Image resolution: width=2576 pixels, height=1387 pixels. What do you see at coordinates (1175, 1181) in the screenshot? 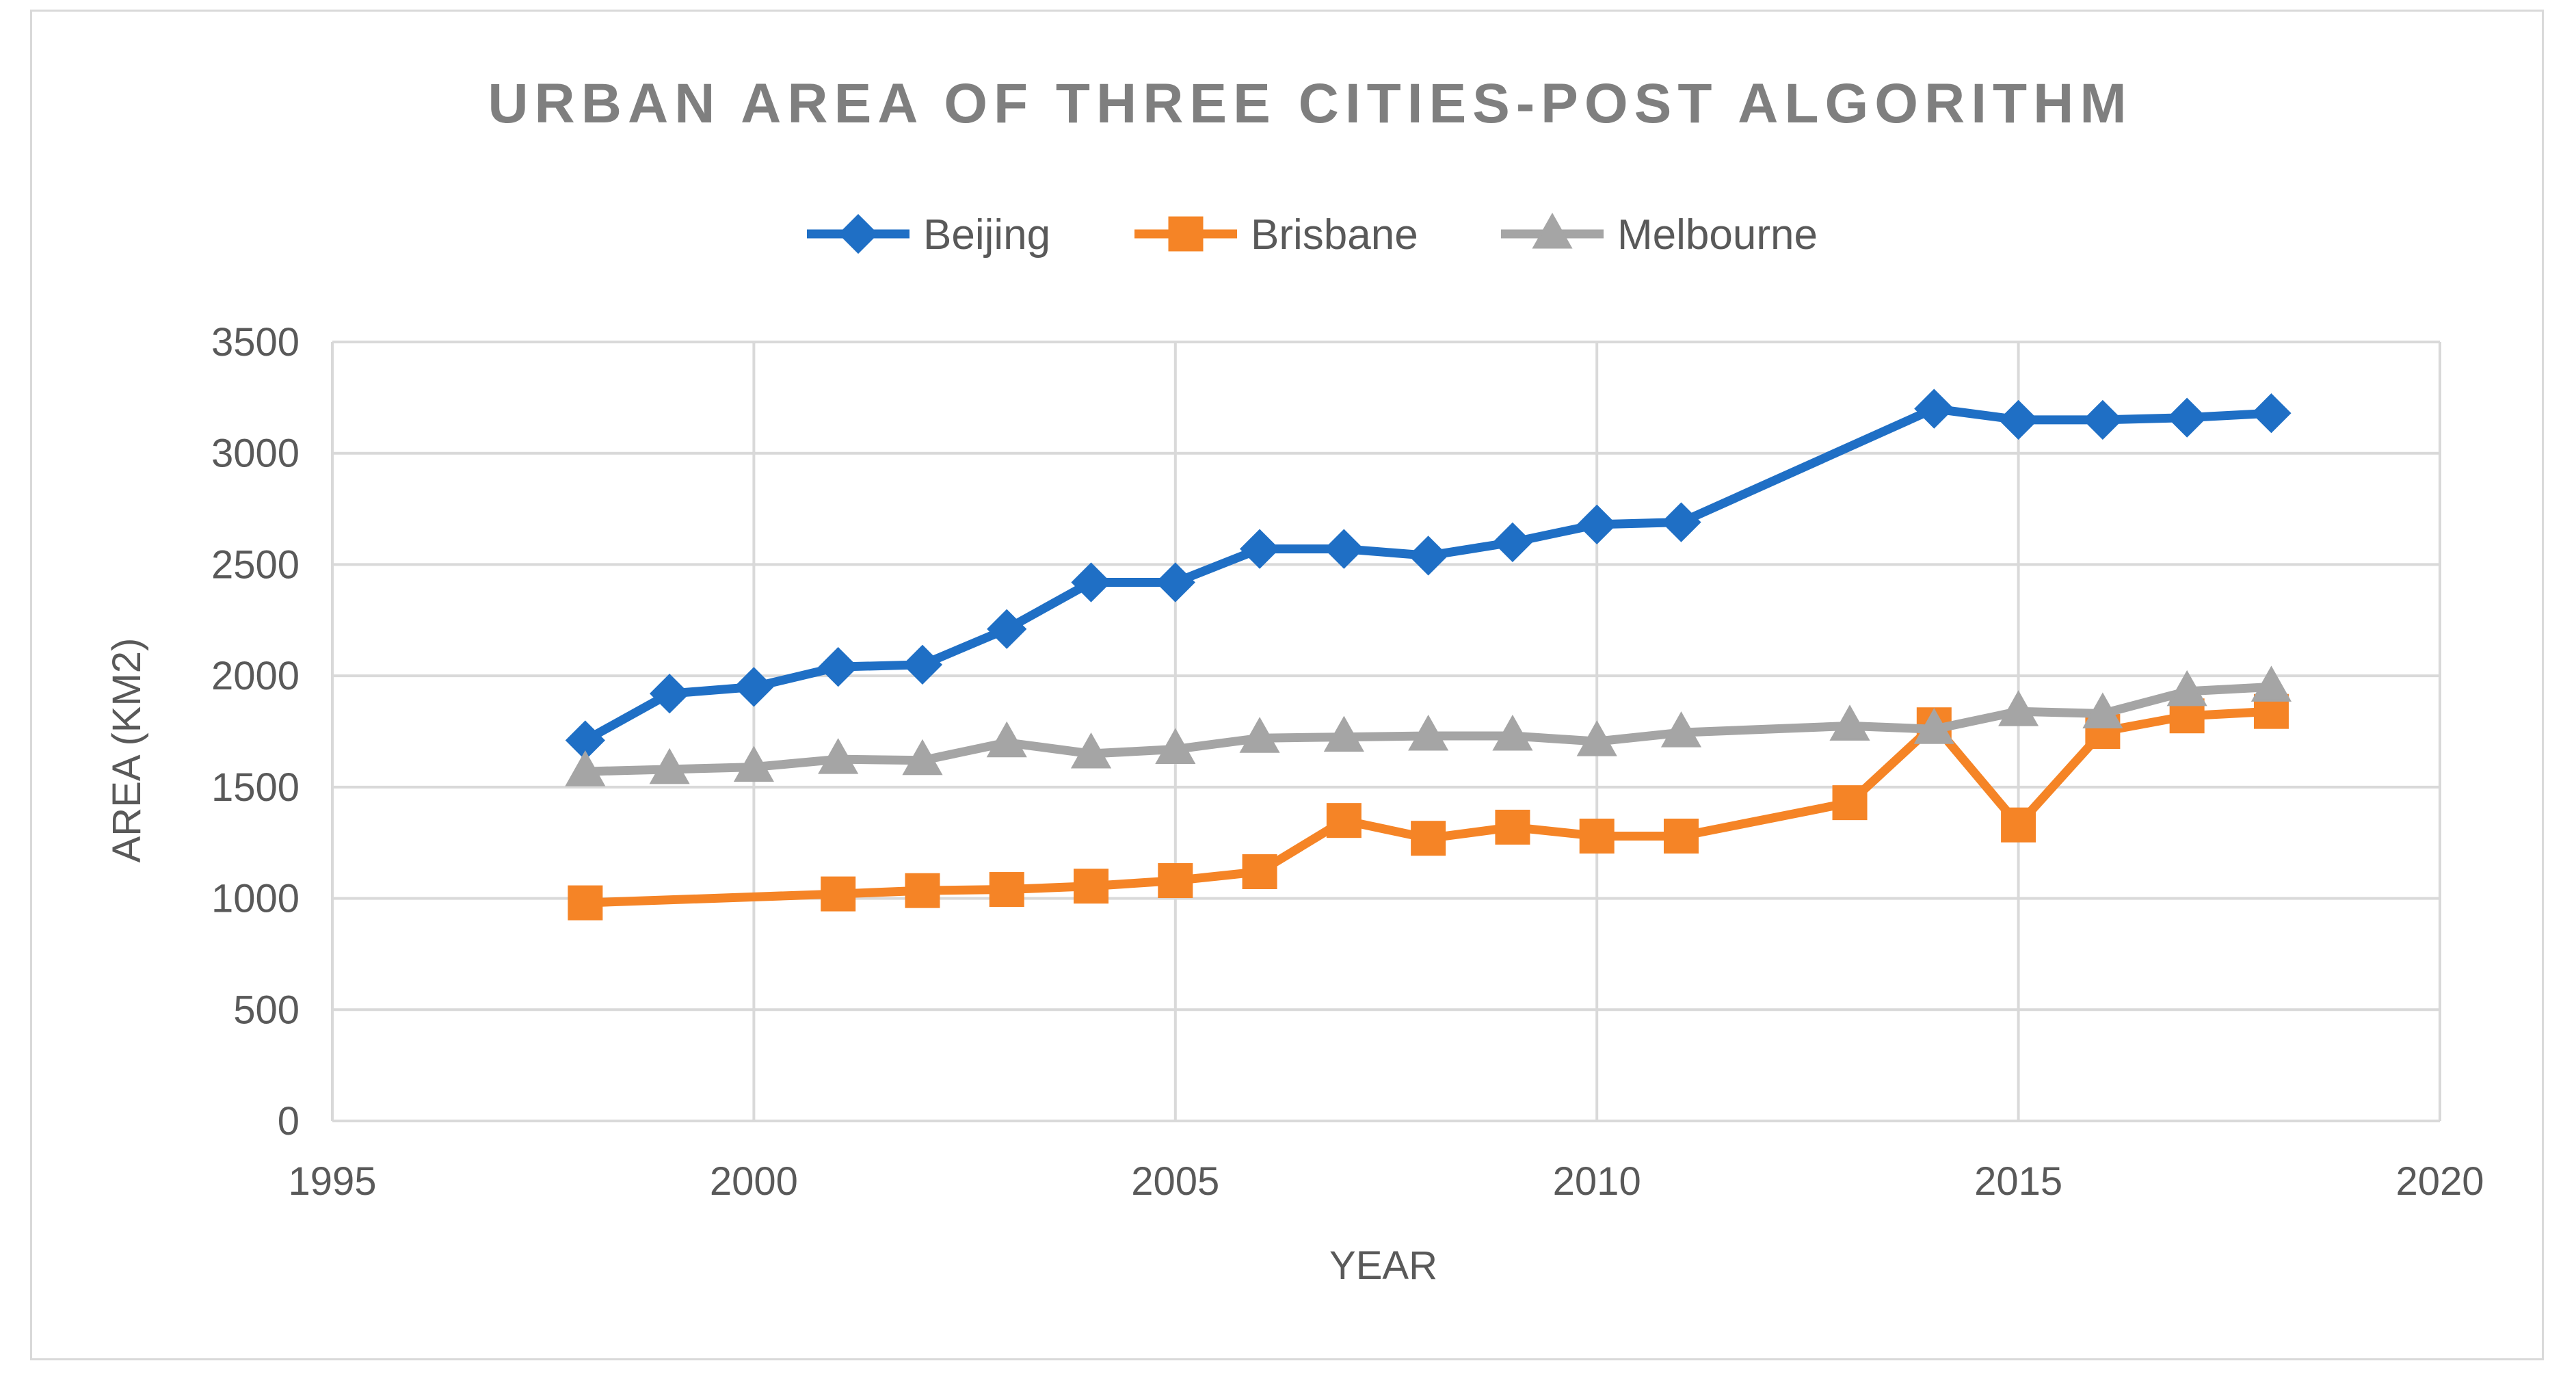
I see `x-tick-label: 2005` at bounding box center [1175, 1181].